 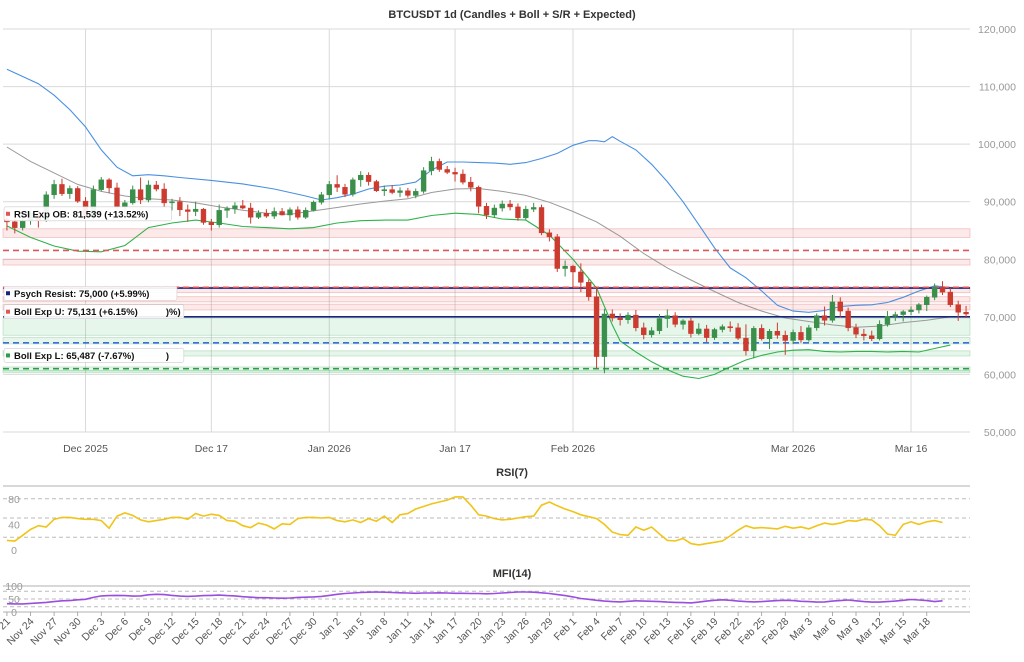 I want to click on price-ytick-label: 100,000, so click(x=997, y=145).